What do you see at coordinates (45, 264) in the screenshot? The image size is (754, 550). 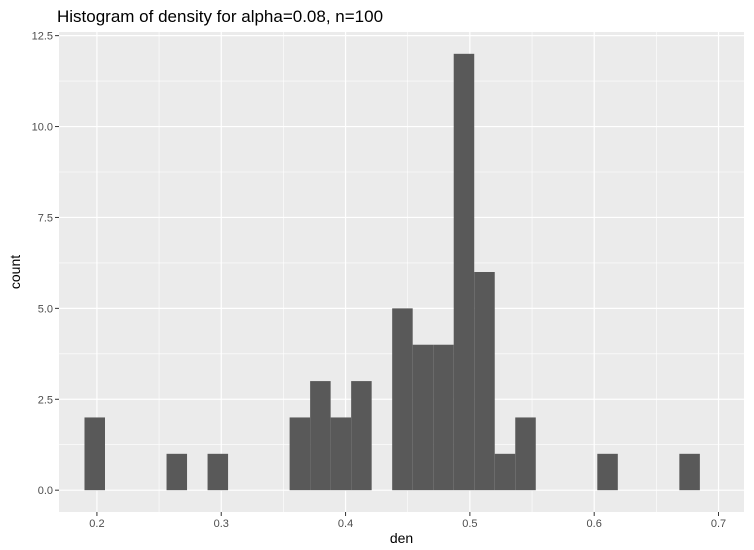 I see `y-axis: 0.0 2.5 5.0 7.5 10.0 12.5` at bounding box center [45, 264].